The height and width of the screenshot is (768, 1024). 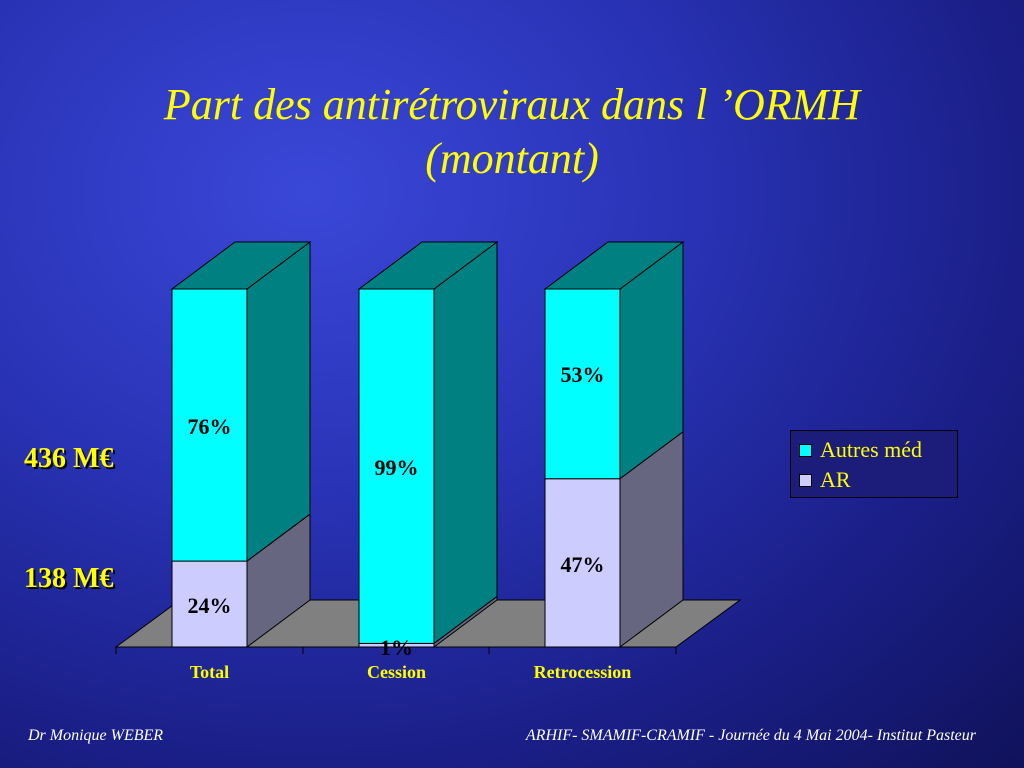 I want to click on data-label-ar-retrocession: 47%, so click(x=583, y=564).